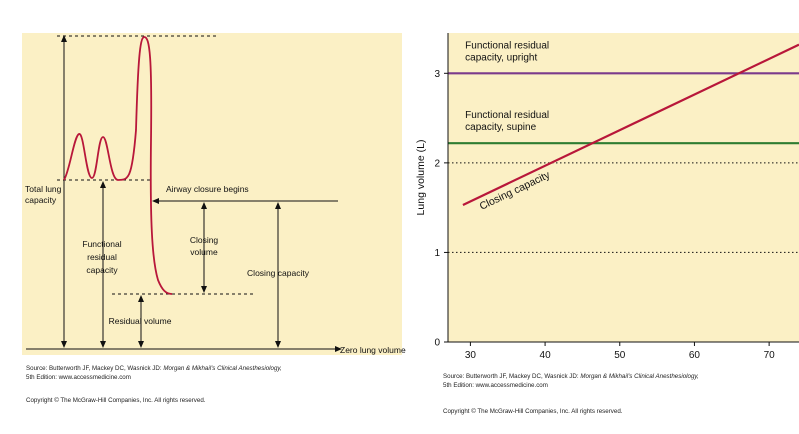 Image resolution: width=799 pixels, height=434 pixels. What do you see at coordinates (207, 189) in the screenshot?
I see `airway-closure-label: Airway closure begins` at bounding box center [207, 189].